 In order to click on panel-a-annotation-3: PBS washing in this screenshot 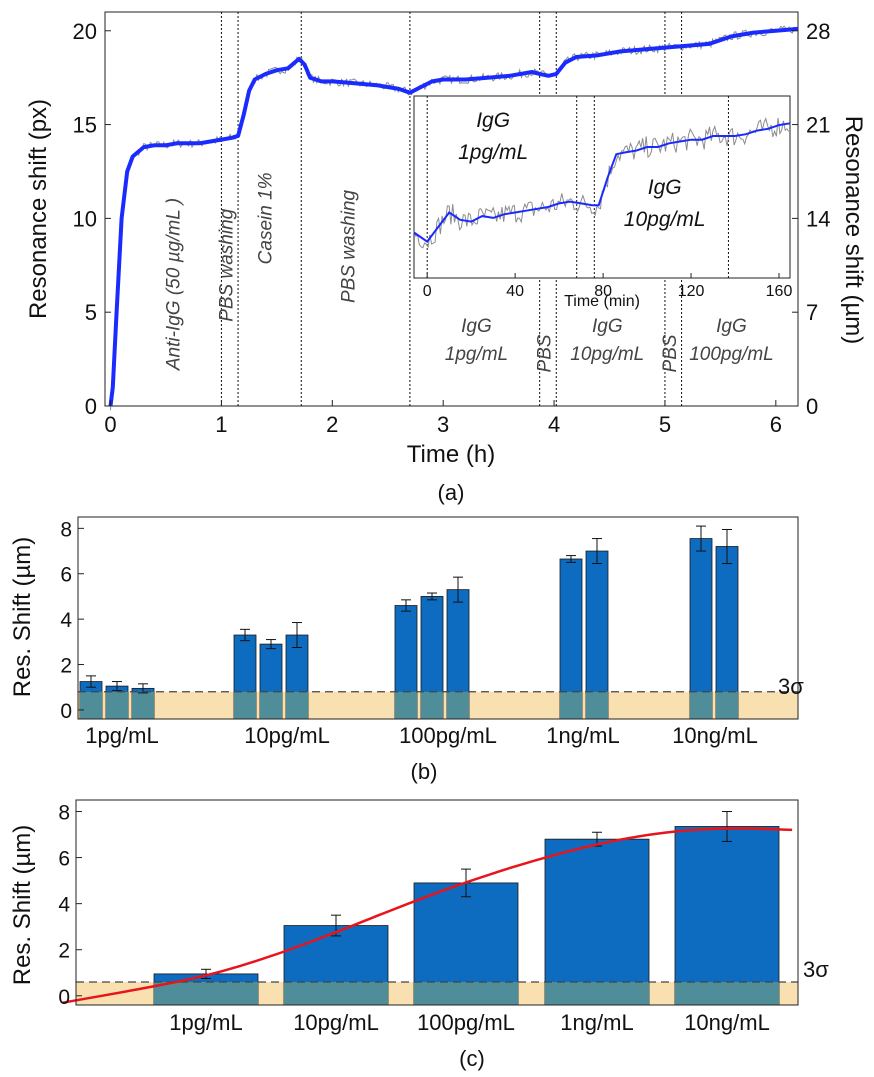, I will do `click(348, 246)`.